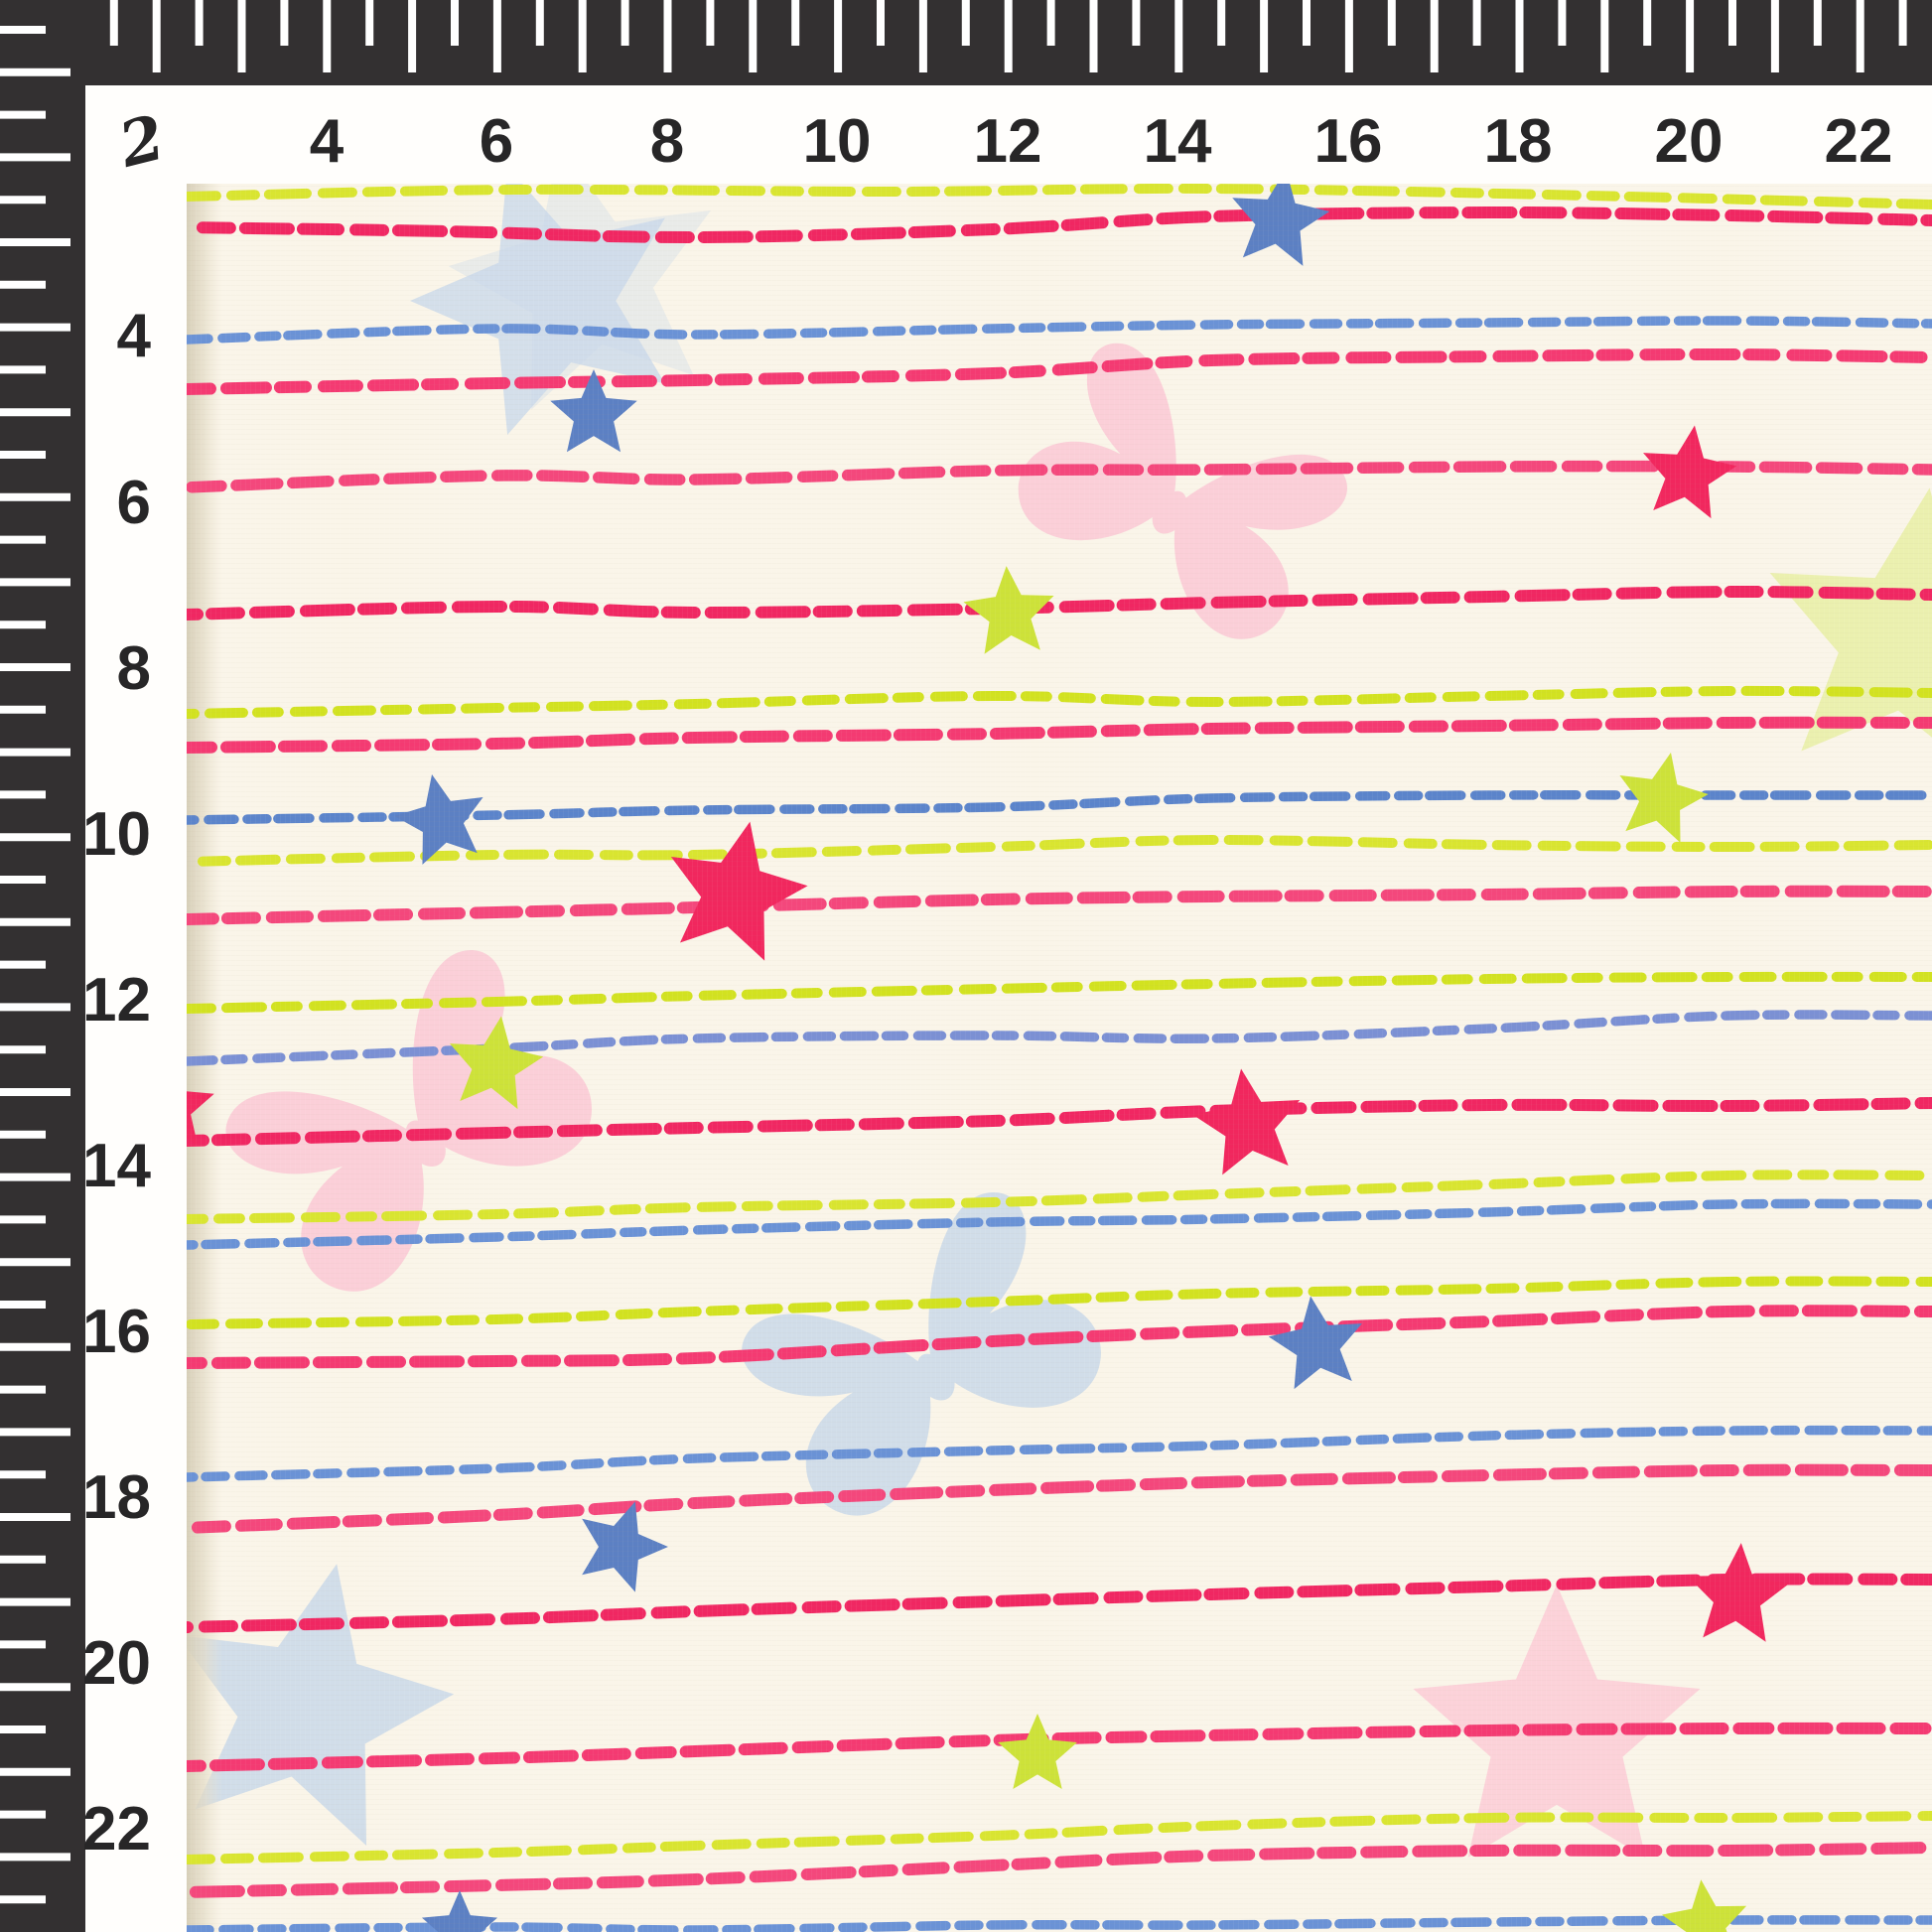 The width and height of the screenshot is (1932, 1932). Describe the element at coordinates (76, 966) in the screenshot. I see `left-ruler: 4 6 8 10 12 14 16 18 20 22` at that location.